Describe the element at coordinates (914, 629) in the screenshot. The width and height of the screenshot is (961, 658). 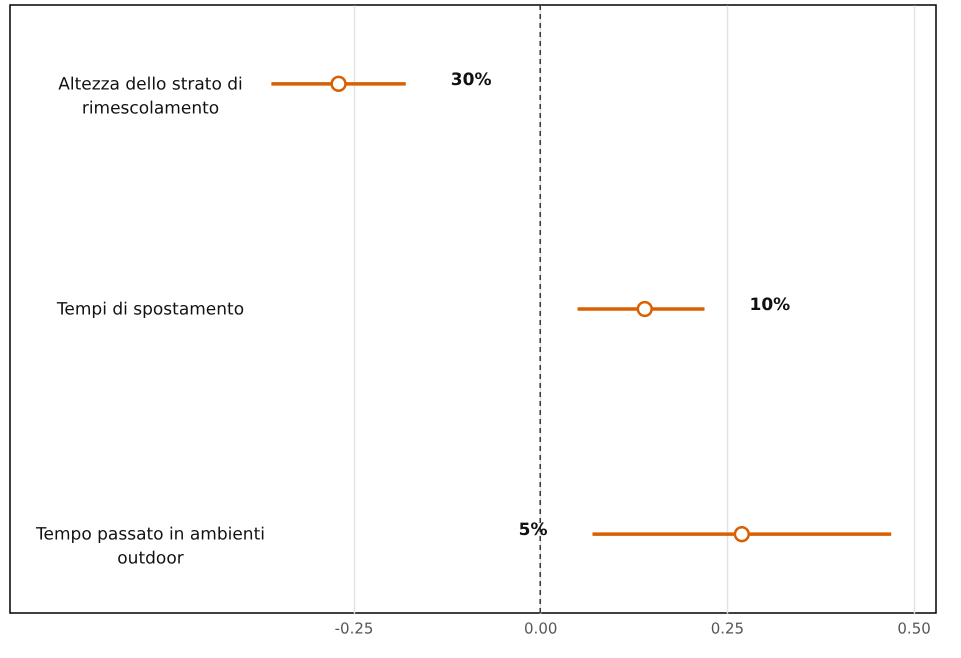
I see `x-tick-label: 0.50` at that location.